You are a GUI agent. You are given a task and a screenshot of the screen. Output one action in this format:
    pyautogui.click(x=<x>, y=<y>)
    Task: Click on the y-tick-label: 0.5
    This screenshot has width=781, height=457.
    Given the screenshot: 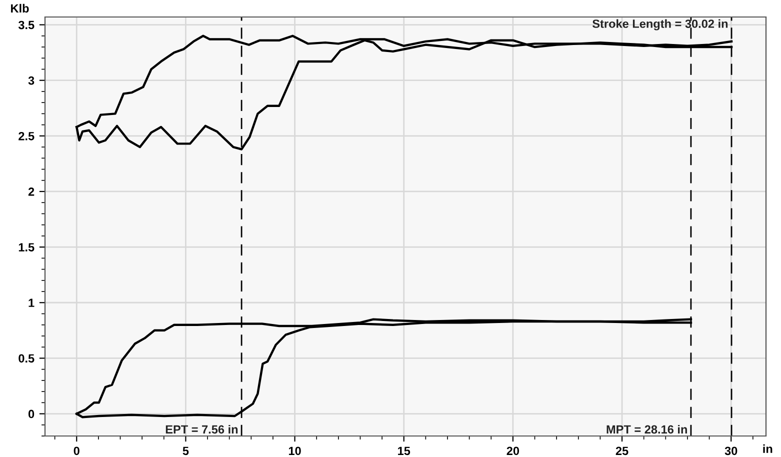 What is the action you would take?
    pyautogui.click(x=26, y=358)
    